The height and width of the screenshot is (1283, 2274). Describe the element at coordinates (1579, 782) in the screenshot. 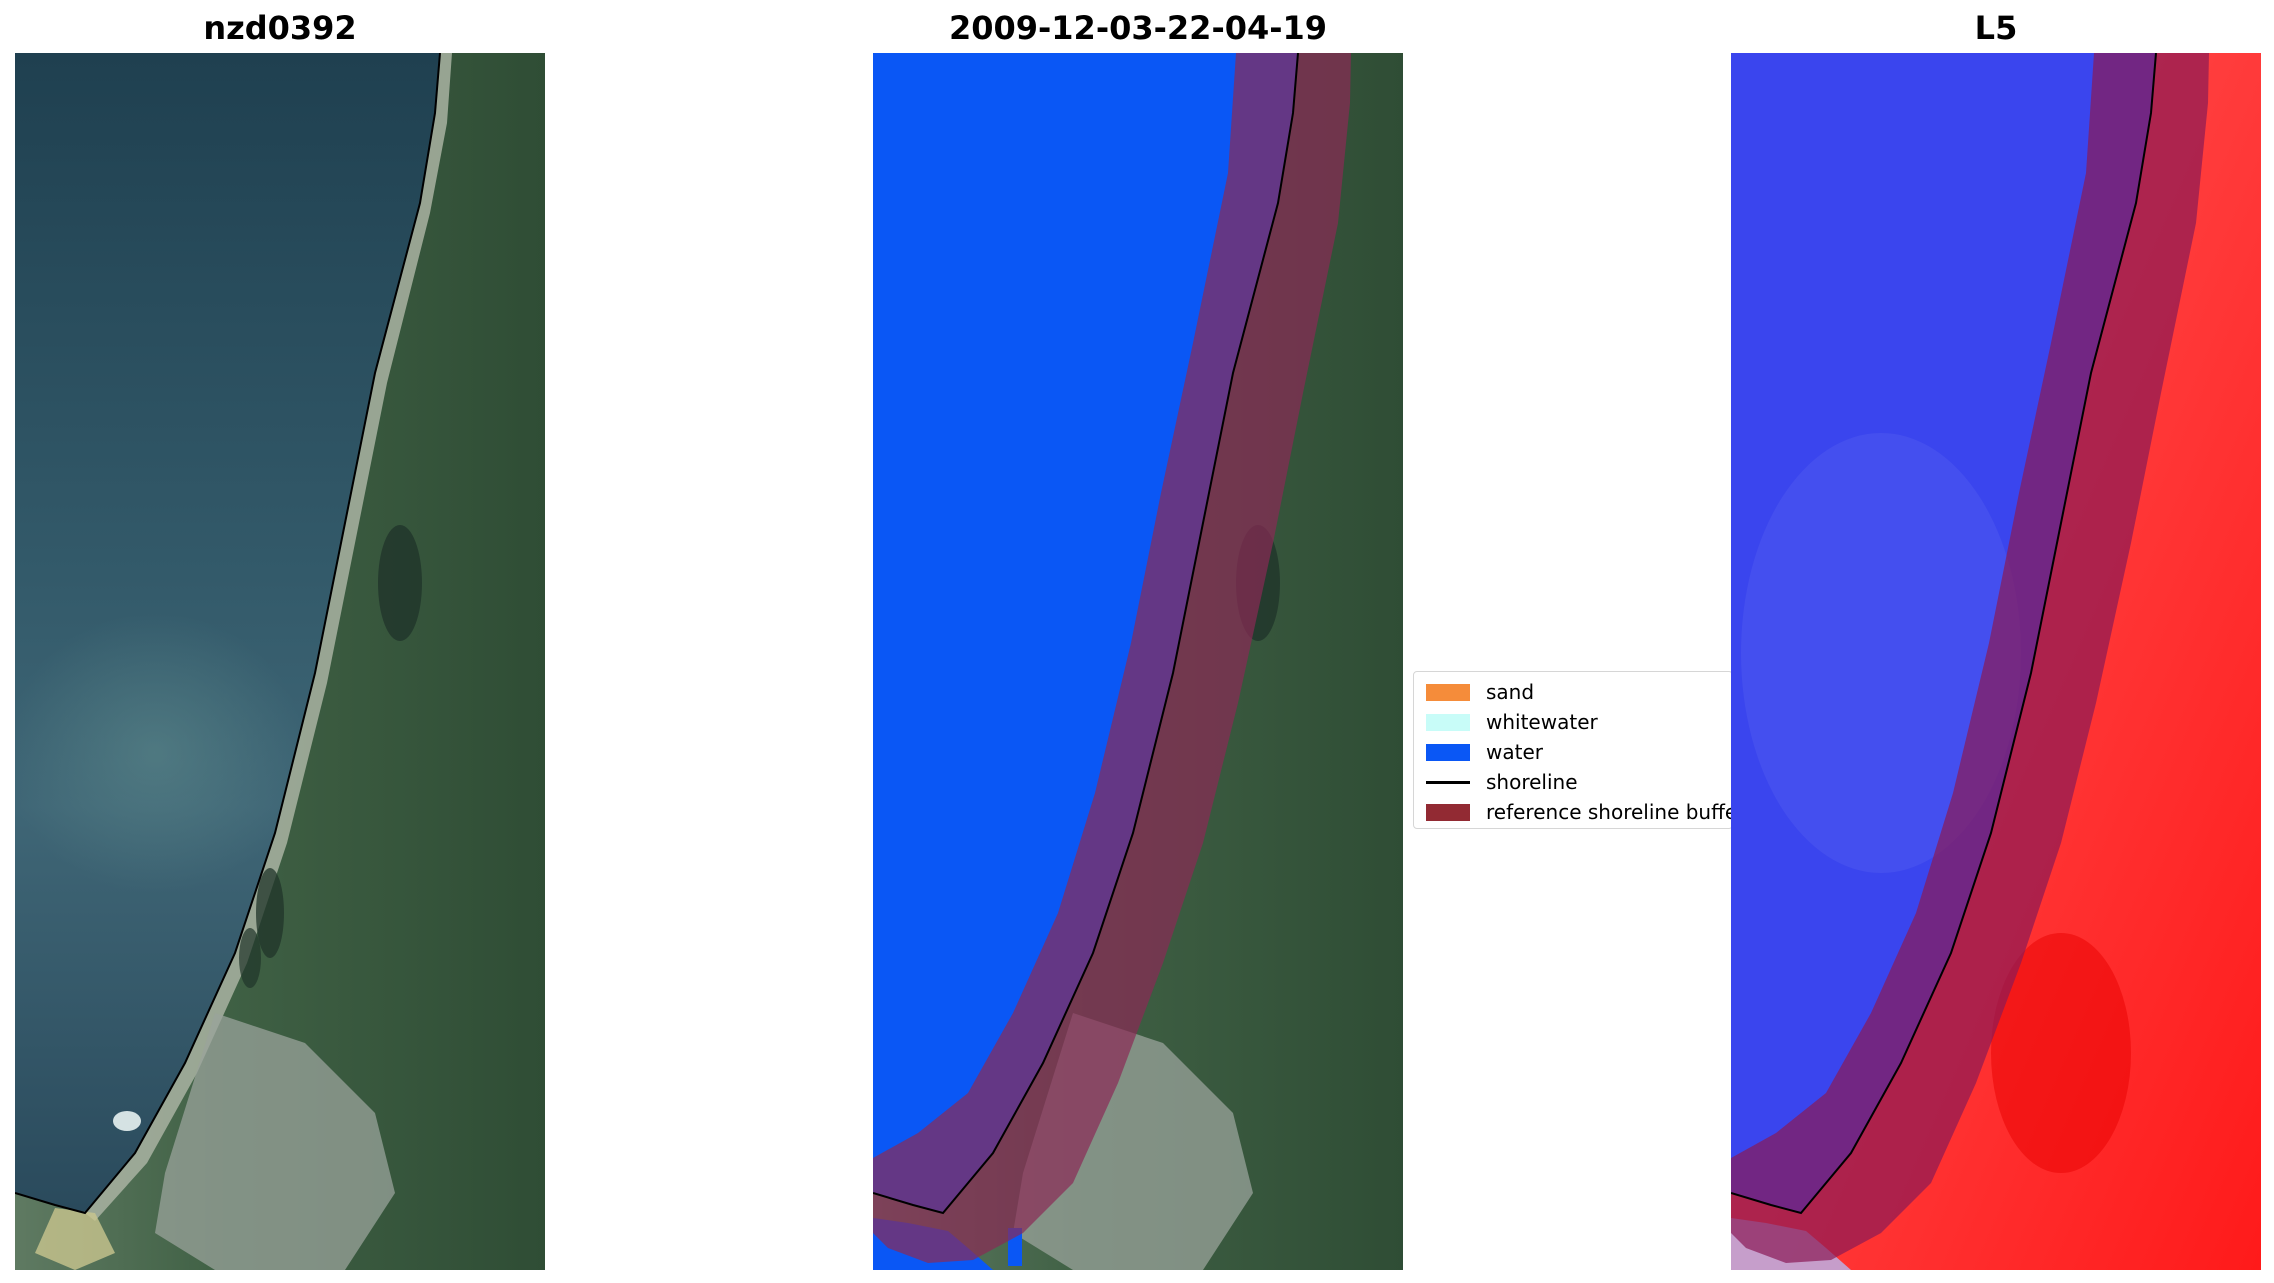

I see `legend-item-shoreline: shoreline` at that location.